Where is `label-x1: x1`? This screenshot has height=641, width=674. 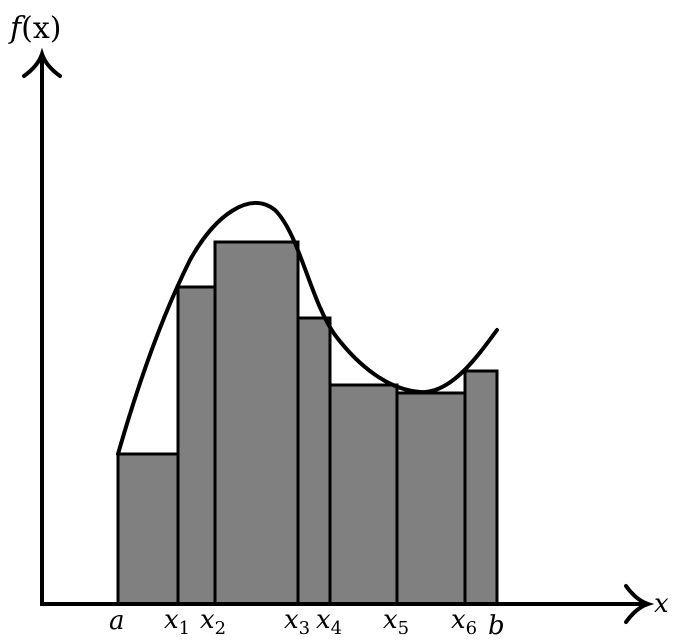 label-x1: x1 is located at coordinates (177, 622).